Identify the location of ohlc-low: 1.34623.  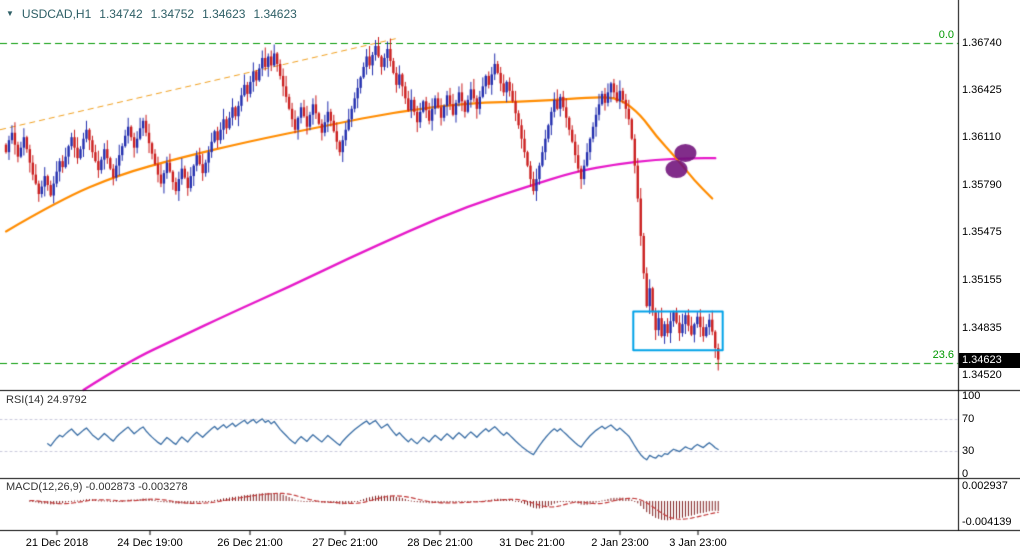
(224, 14).